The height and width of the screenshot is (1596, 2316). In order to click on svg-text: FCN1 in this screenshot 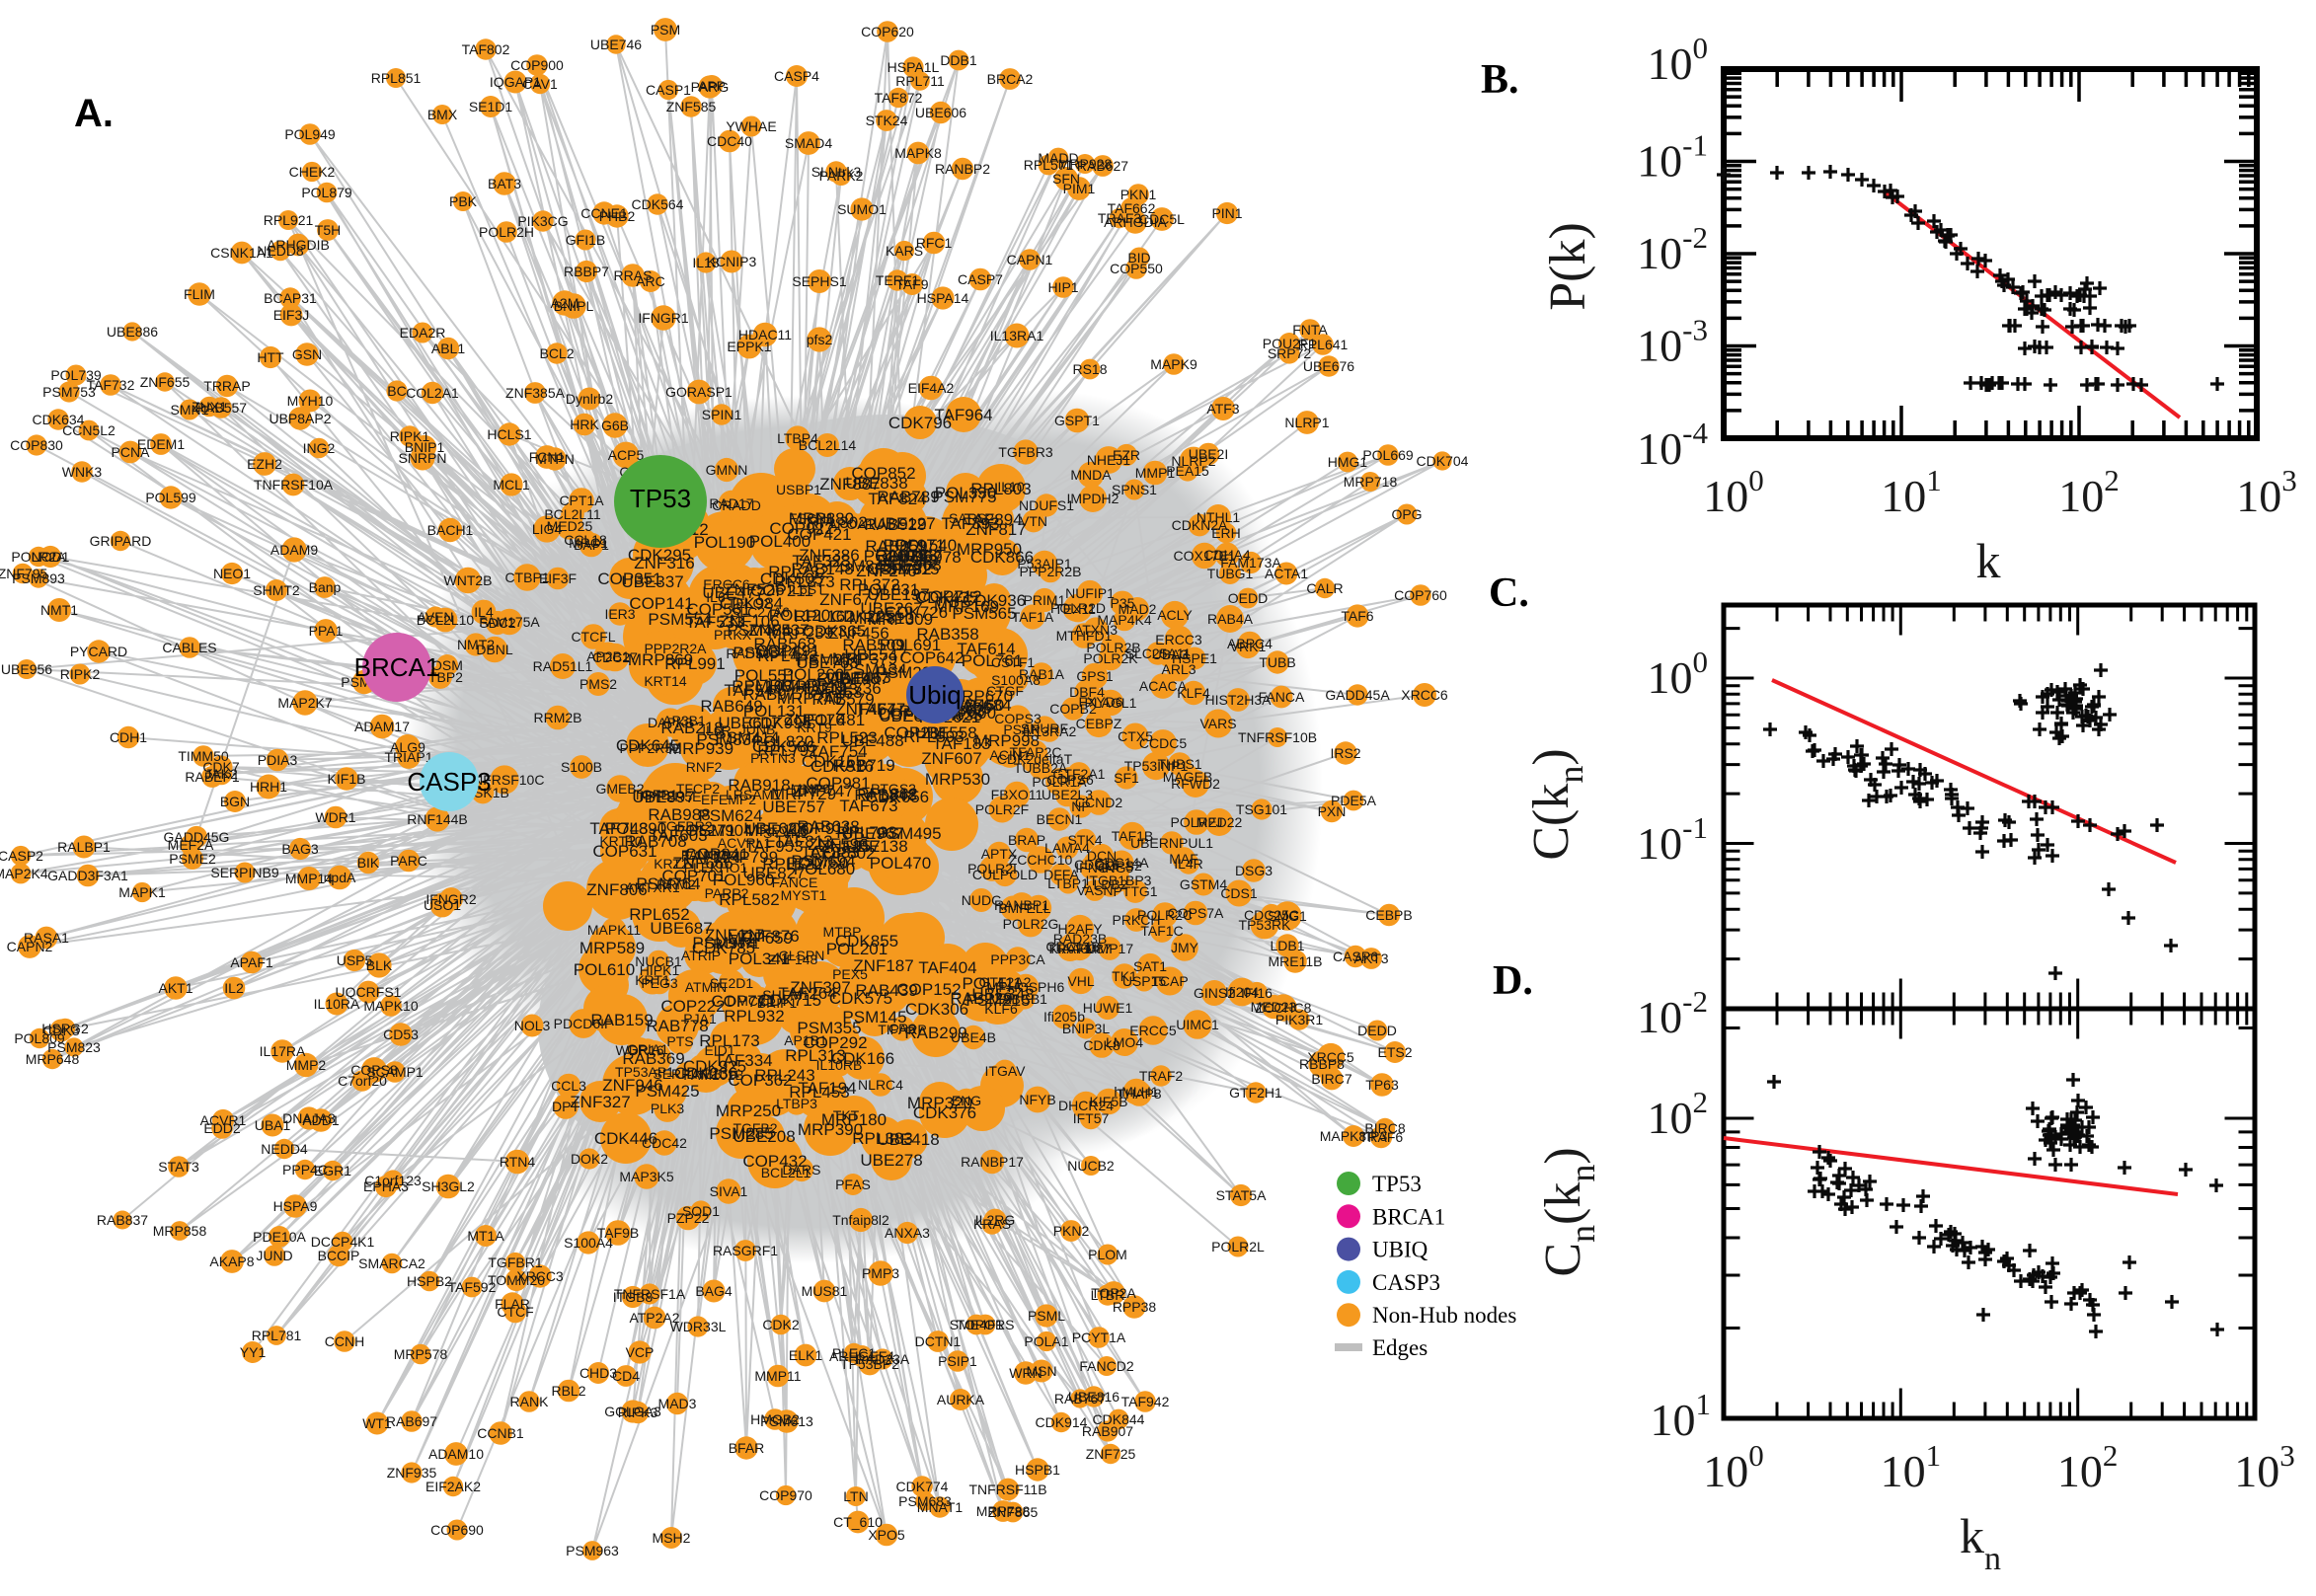, I will do `click(547, 457)`.